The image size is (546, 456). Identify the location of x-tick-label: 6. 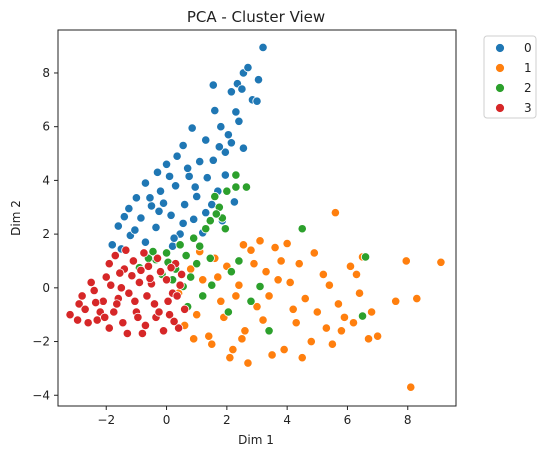
(348, 420).